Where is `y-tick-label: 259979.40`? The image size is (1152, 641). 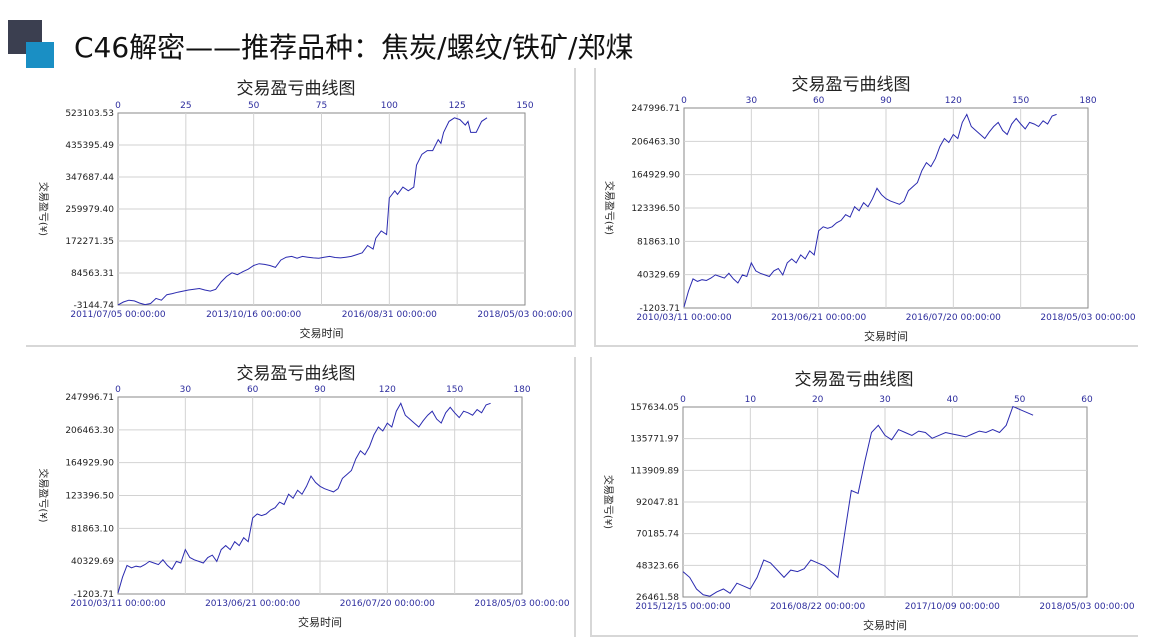
y-tick-label: 259979.40 is located at coordinates (89, 210).